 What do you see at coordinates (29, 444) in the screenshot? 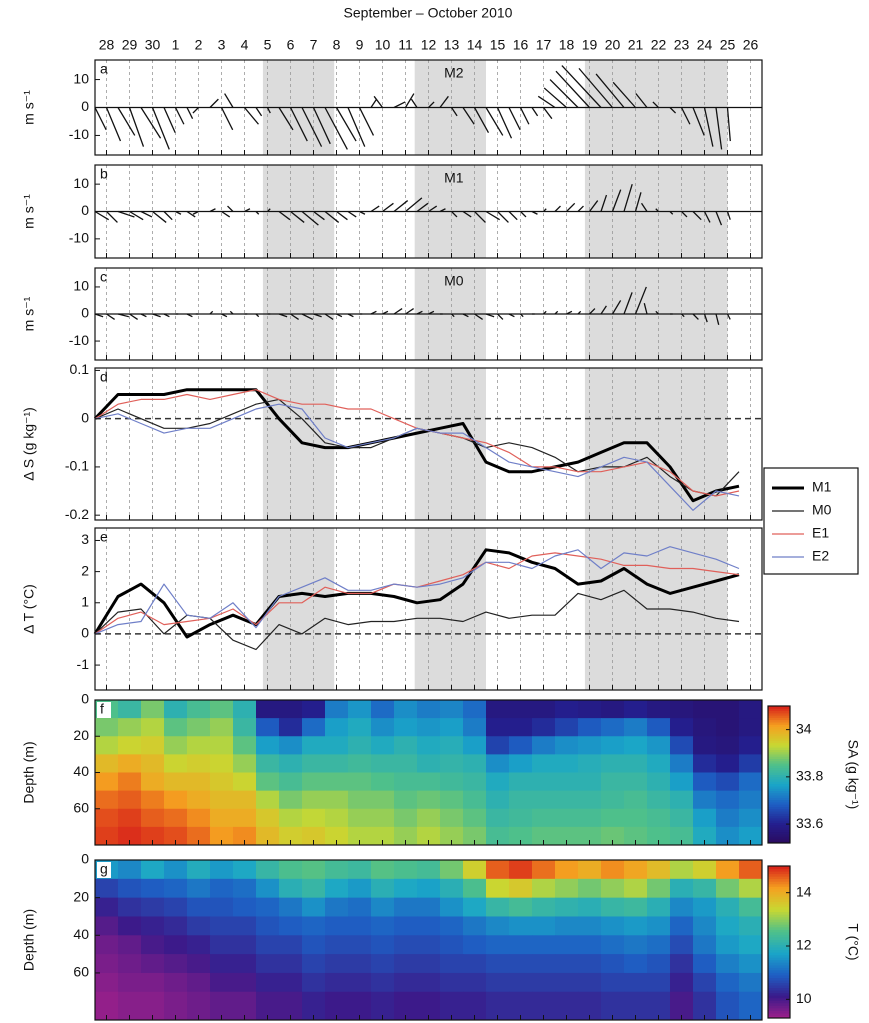
I see `y-axis-label: Δ S (g kg⁻¹)` at bounding box center [29, 444].